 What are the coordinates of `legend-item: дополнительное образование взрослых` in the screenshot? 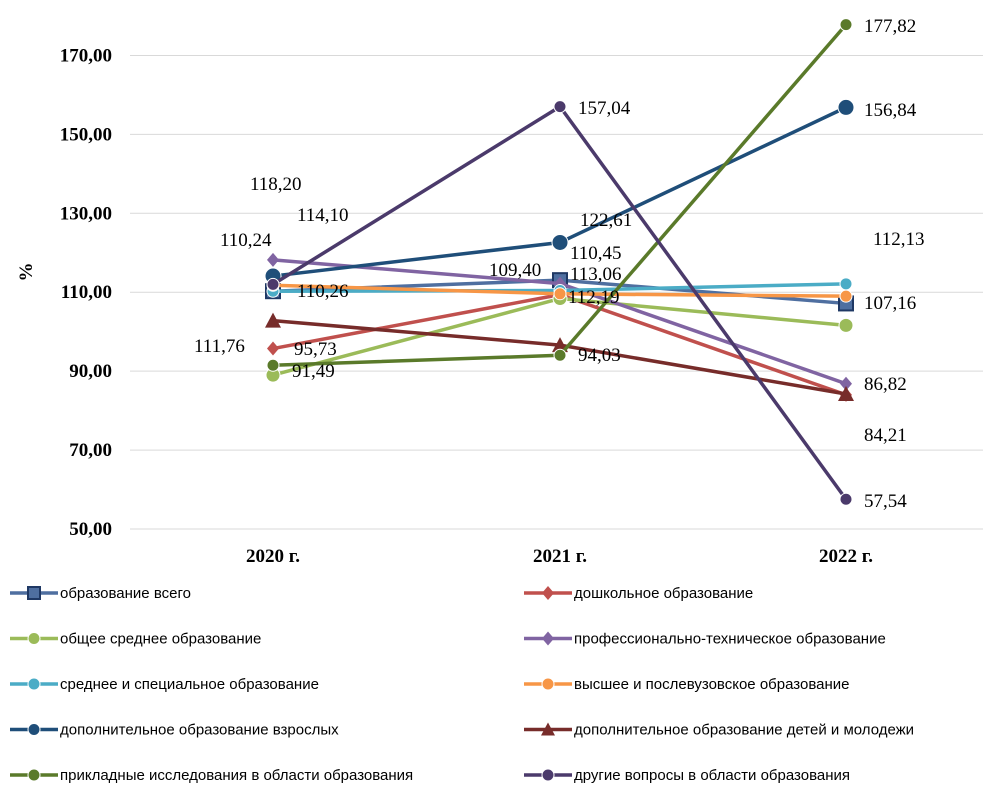 It's located at (174, 730).